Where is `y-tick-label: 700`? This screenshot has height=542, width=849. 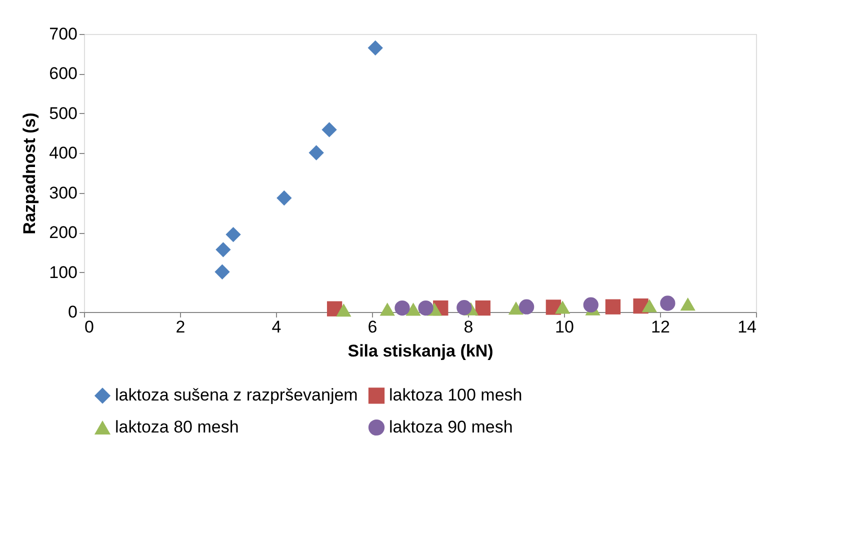 y-tick-label: 700 is located at coordinates (63, 34).